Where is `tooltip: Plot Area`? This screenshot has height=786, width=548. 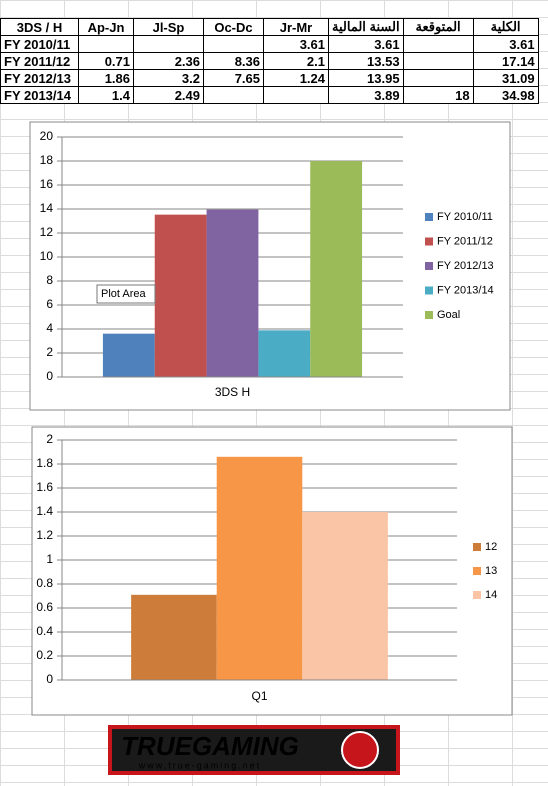
tooltip: Plot Area is located at coordinates (126, 294).